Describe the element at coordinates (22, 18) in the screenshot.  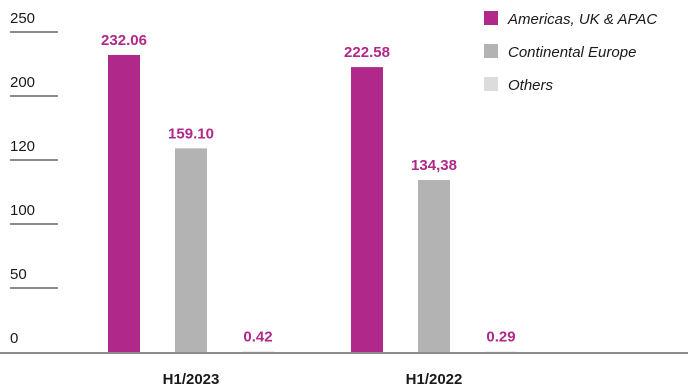
I see `y-tick-label: 250` at that location.